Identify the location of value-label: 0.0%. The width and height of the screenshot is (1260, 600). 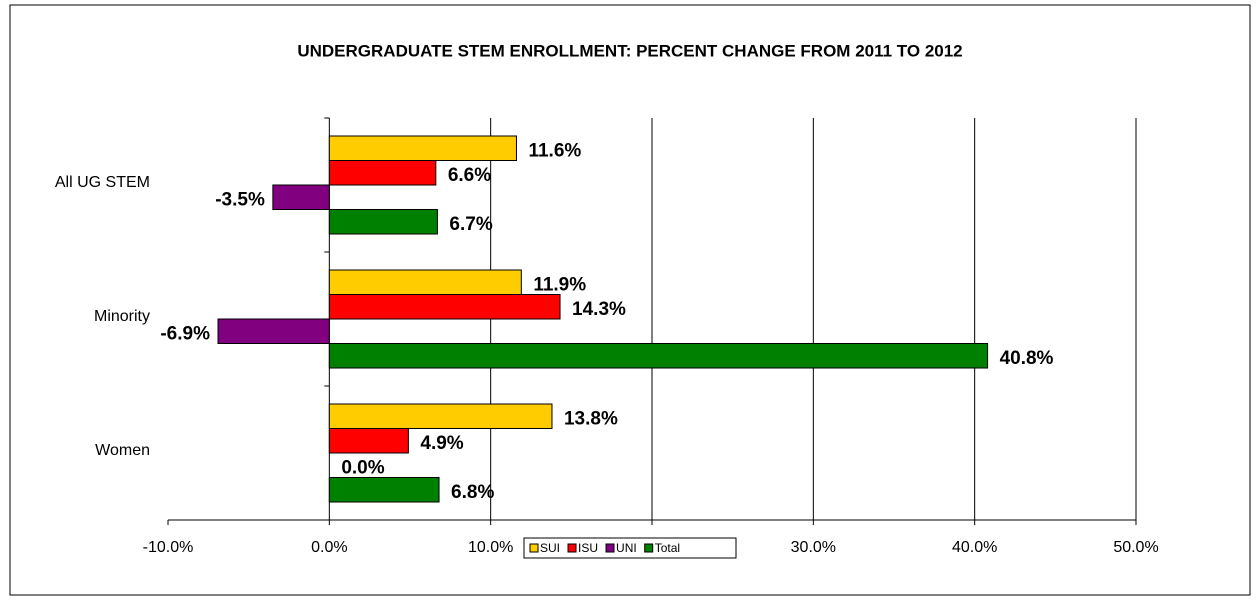
(362, 467).